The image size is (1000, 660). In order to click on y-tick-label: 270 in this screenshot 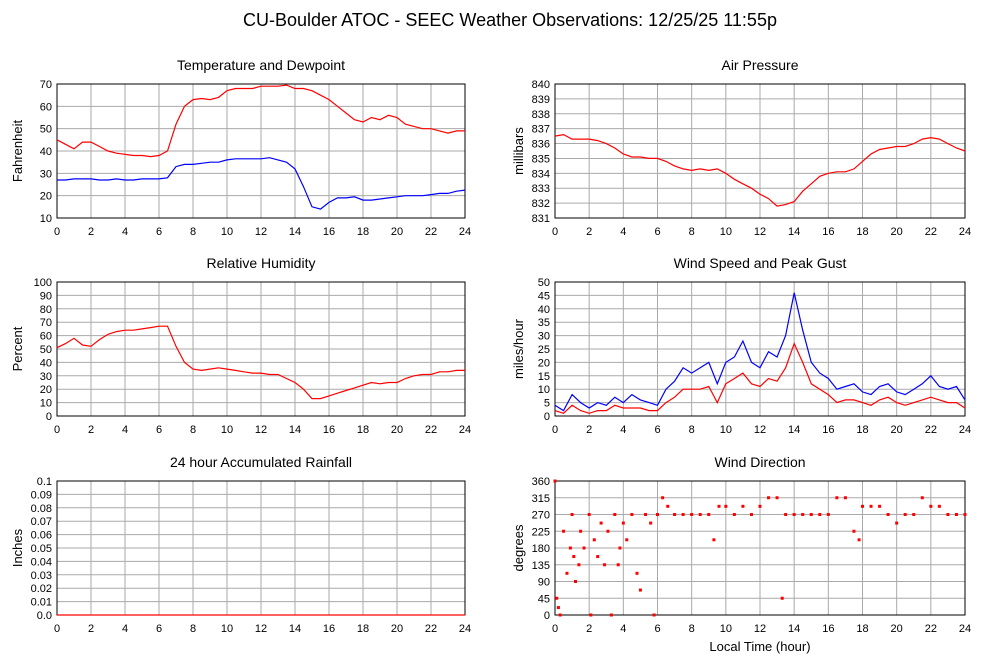, I will do `click(541, 516)`.